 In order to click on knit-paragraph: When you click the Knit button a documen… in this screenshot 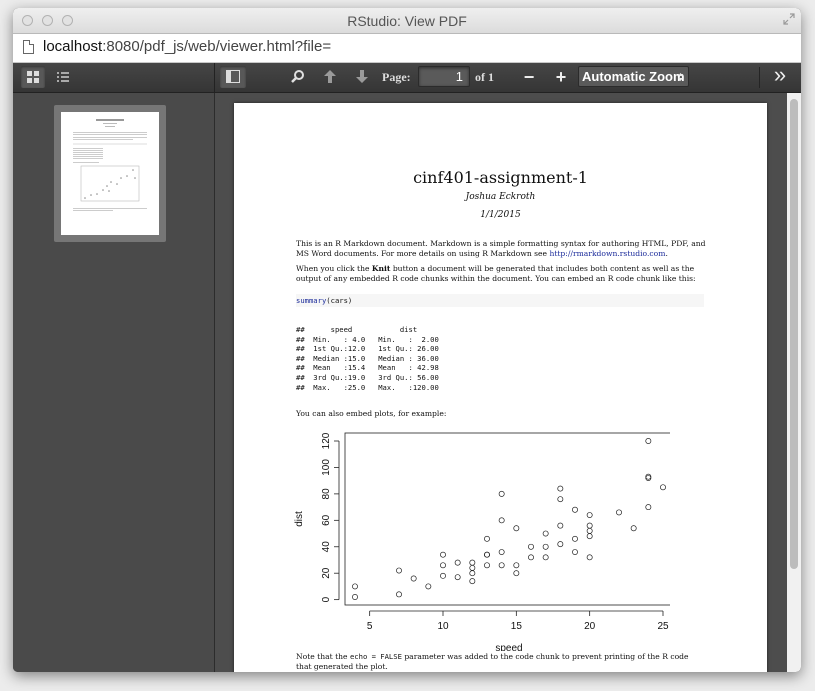, I will do `click(496, 273)`.